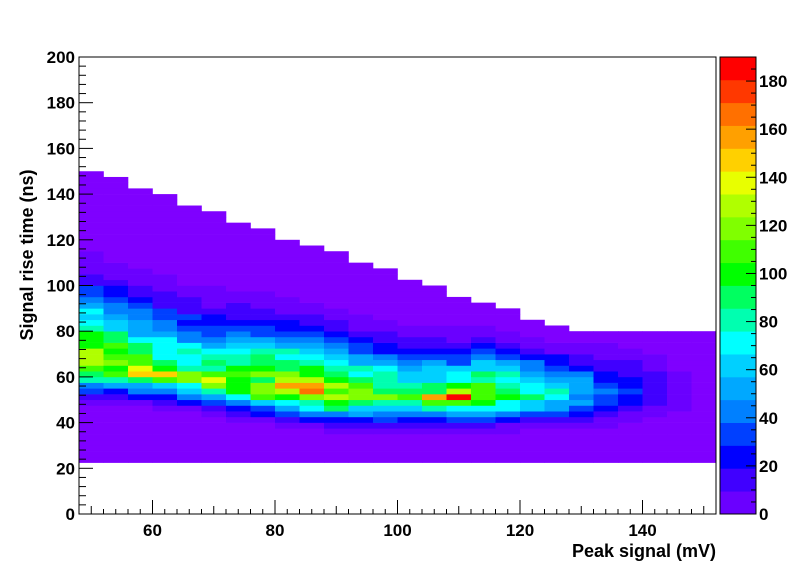 This screenshot has height=572, width=796. What do you see at coordinates (152, 530) in the screenshot?
I see `x-tick-label: 60` at bounding box center [152, 530].